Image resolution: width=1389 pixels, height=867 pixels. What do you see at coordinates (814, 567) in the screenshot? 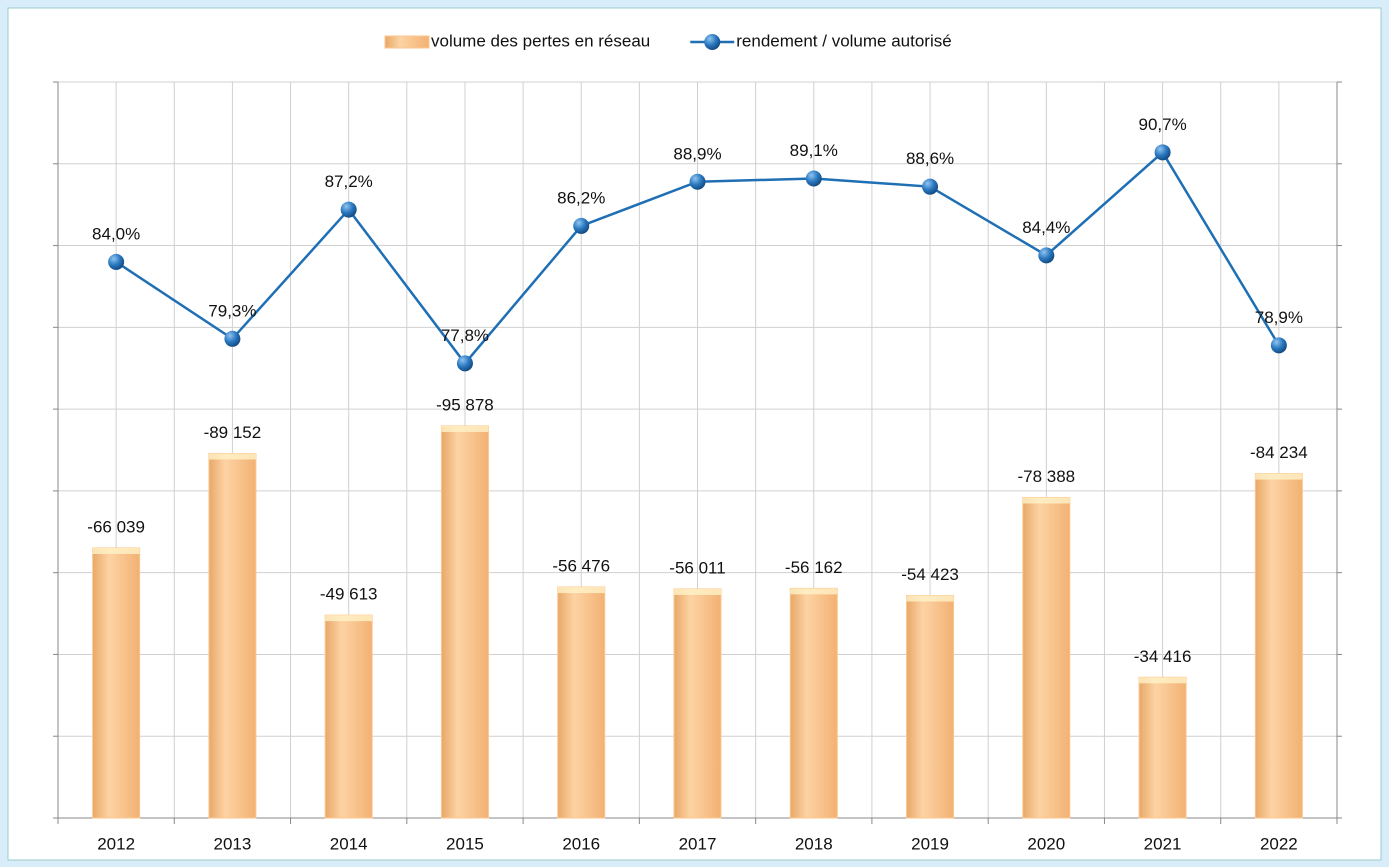
I see `bar-value-label: -56 162` at bounding box center [814, 567].